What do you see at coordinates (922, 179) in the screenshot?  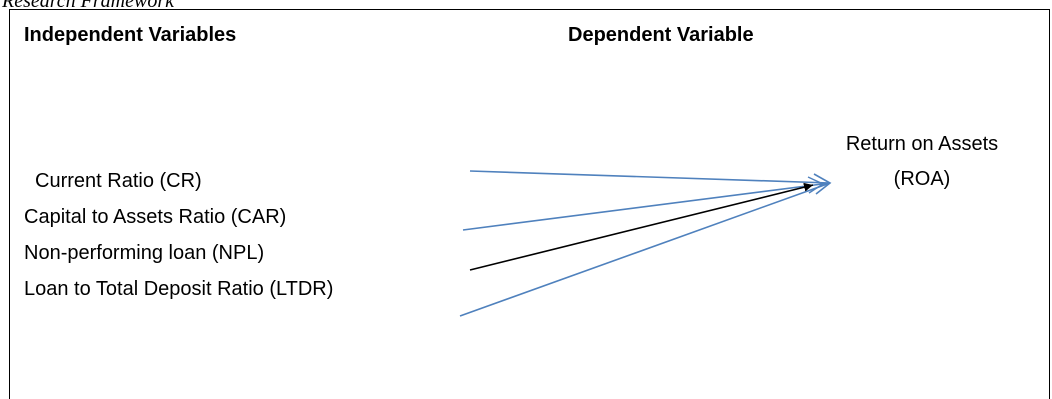 I see `dependent-variable-abbrev: (ROA)` at bounding box center [922, 179].